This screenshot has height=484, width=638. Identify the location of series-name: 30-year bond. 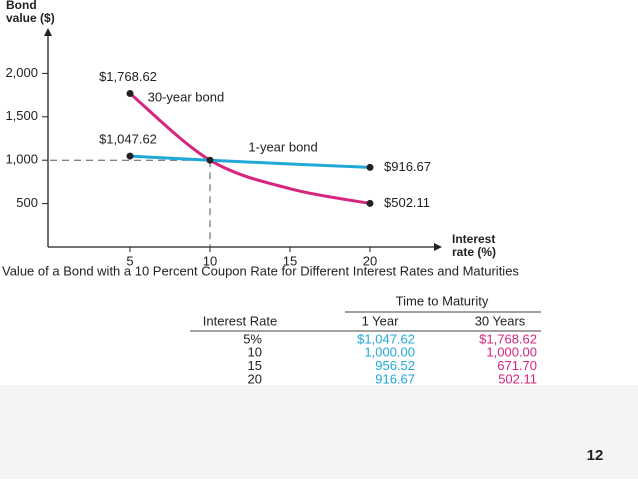
(186, 96).